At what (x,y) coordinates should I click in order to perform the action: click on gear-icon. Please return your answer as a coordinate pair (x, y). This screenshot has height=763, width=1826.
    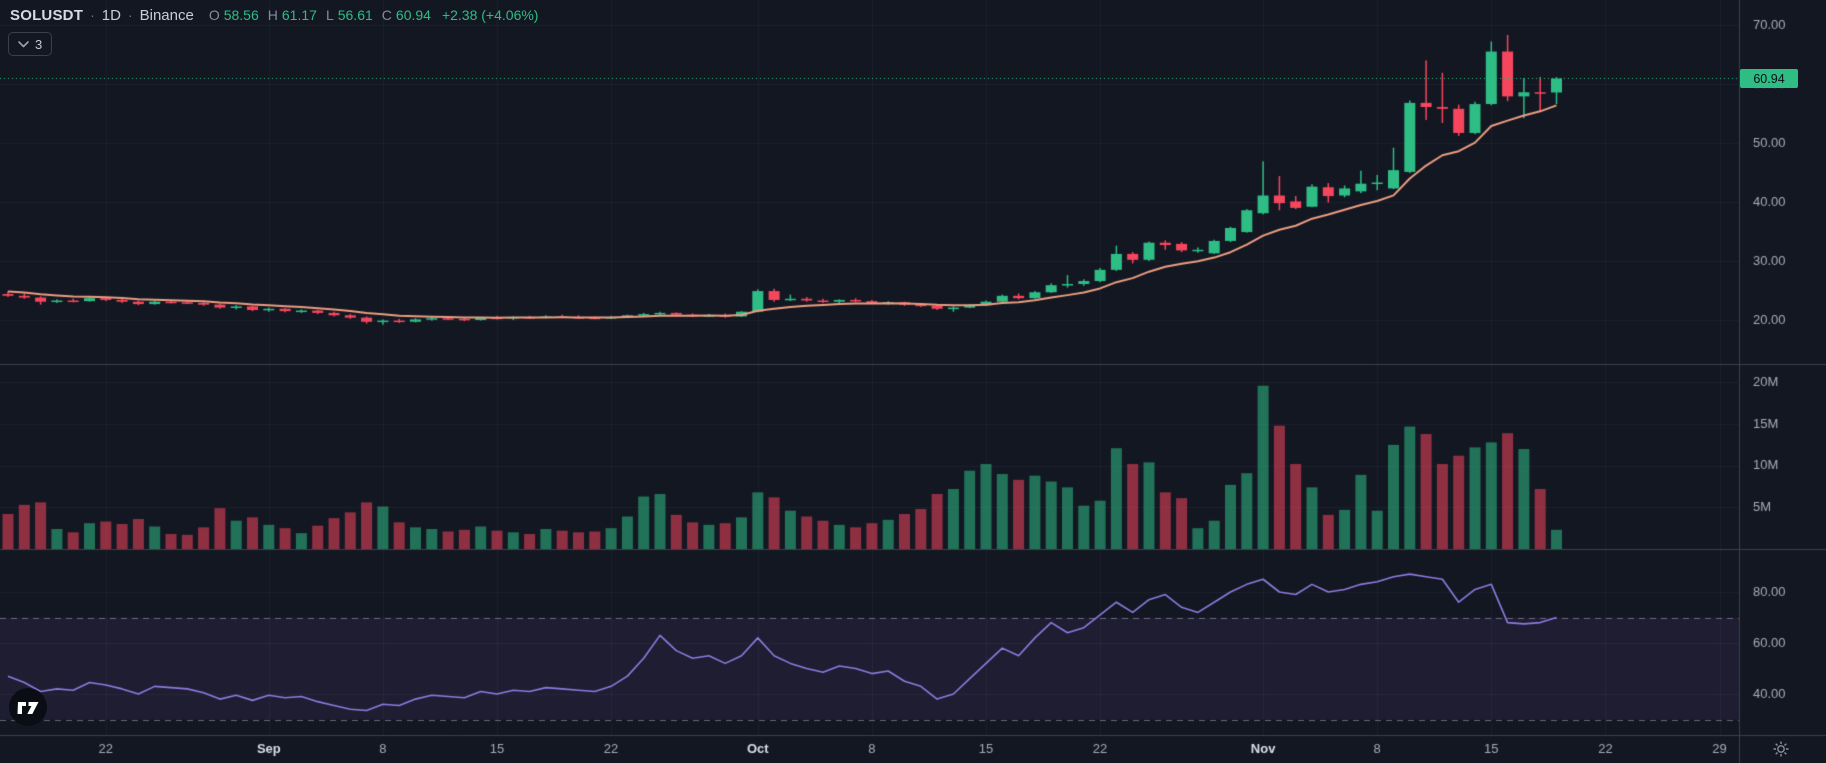
    Looking at the image, I should click on (1781, 749).